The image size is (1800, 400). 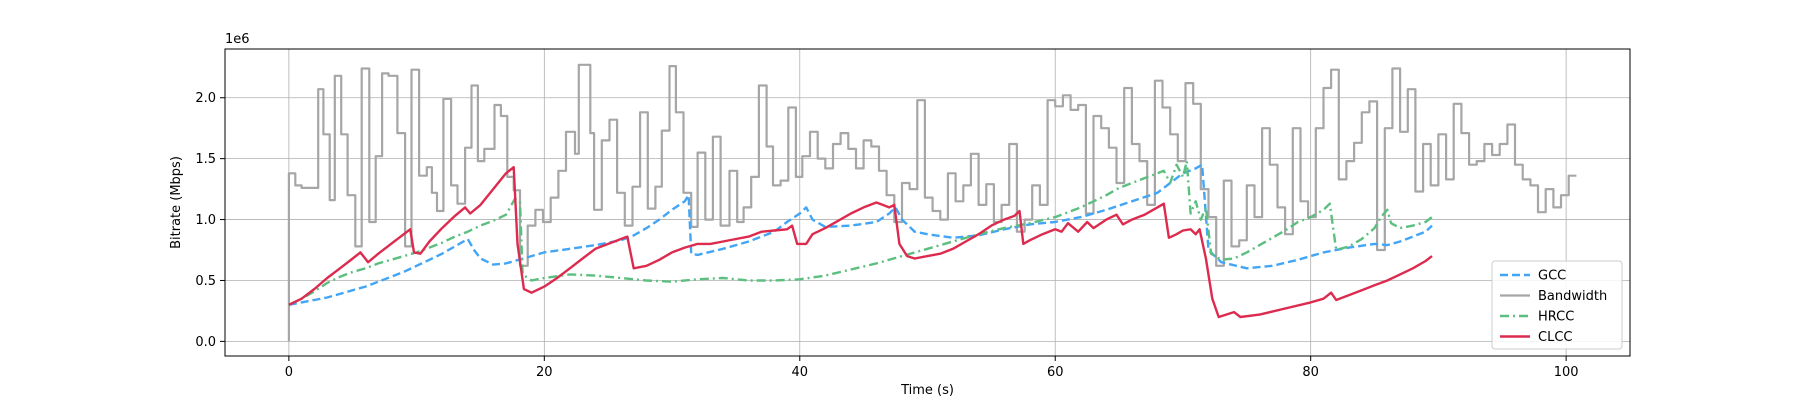 What do you see at coordinates (799, 372) in the screenshot?
I see `x-tick-label: 40` at bounding box center [799, 372].